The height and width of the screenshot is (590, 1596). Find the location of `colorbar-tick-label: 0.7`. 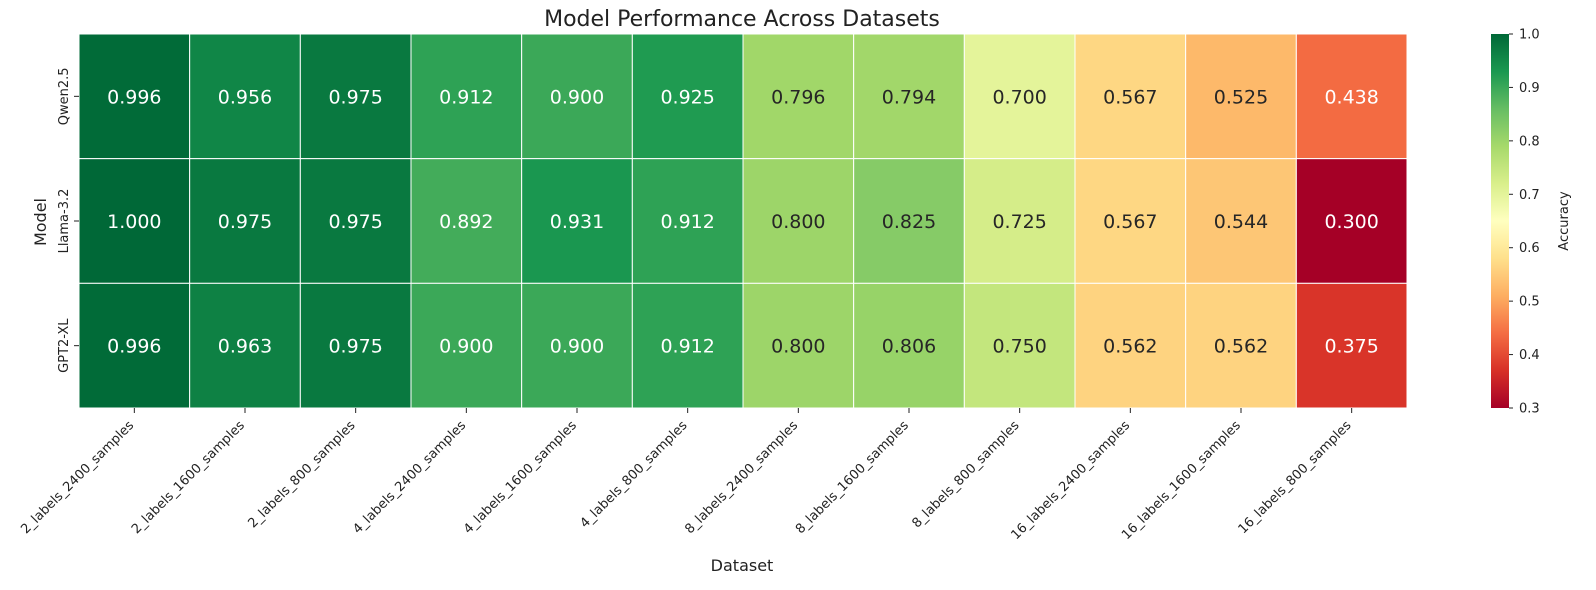

colorbar-tick-label: 0.7 is located at coordinates (1529, 195).